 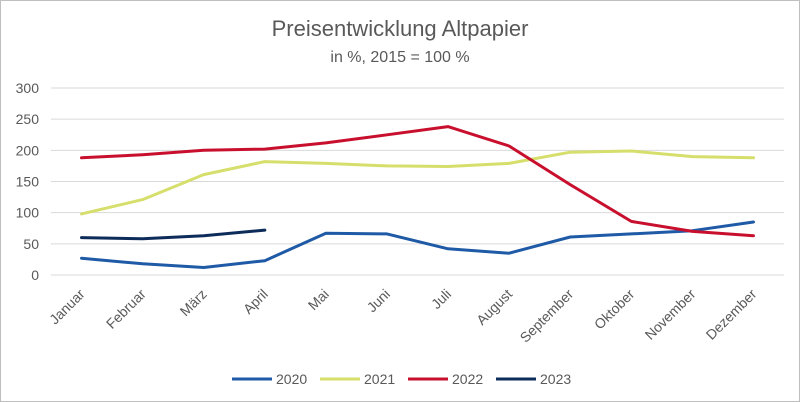 What do you see at coordinates (28, 88) in the screenshot?
I see `y-tick-label: 300` at bounding box center [28, 88].